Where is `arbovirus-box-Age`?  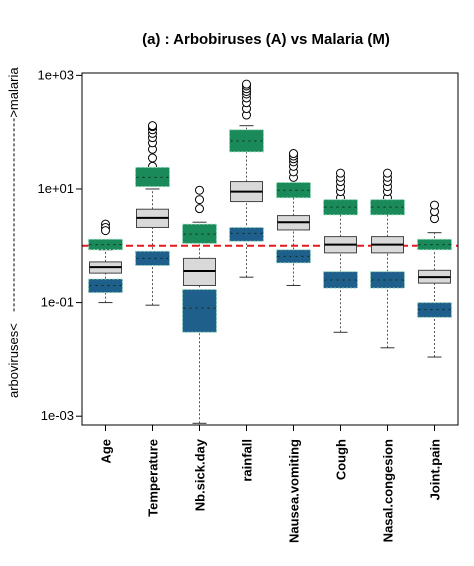
arbovirus-box-Age is located at coordinates (105, 286).